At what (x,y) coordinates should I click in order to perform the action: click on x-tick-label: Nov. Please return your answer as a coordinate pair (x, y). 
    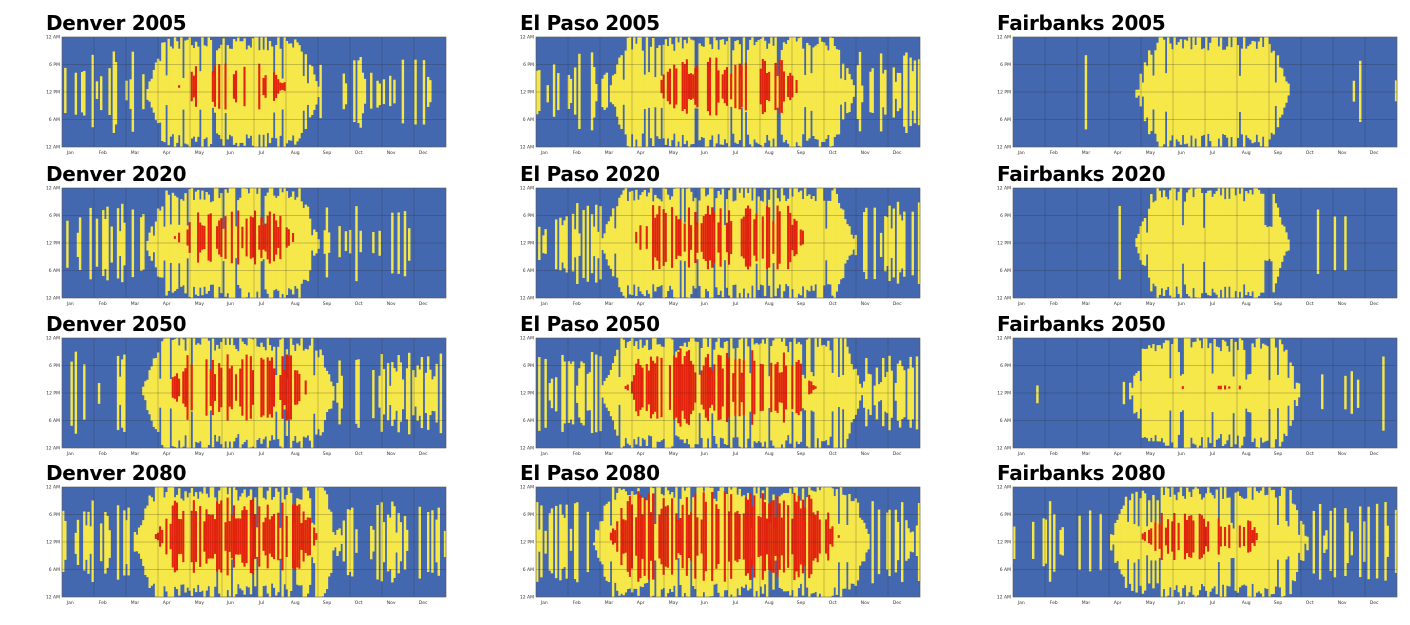
    Looking at the image, I should click on (865, 153).